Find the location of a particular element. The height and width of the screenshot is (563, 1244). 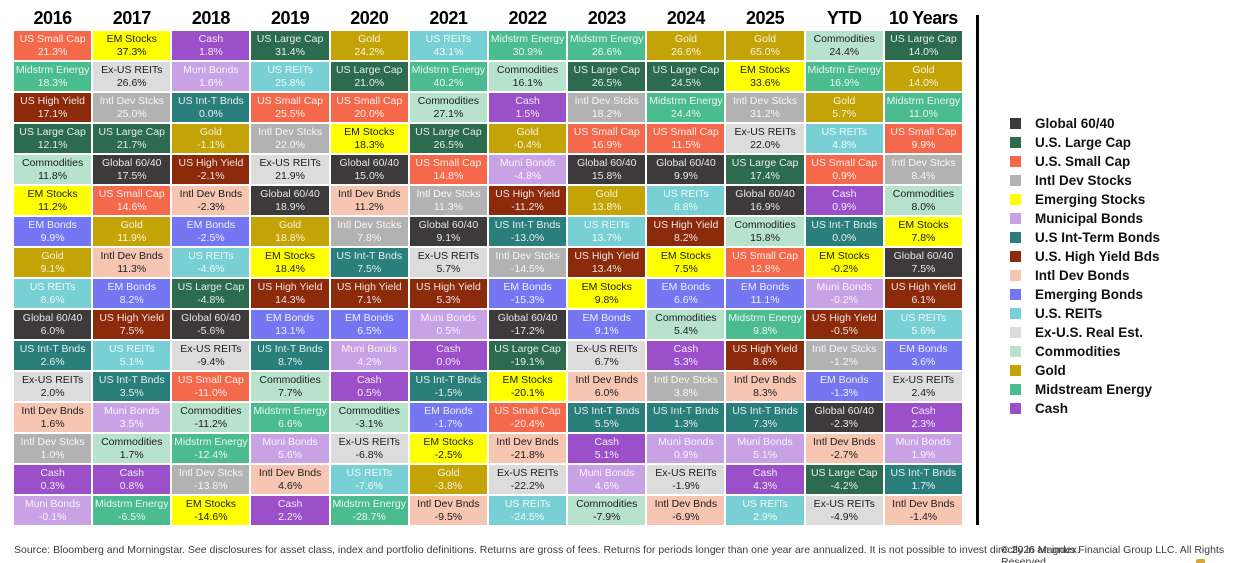

return-value: 8.0% is located at coordinates (923, 206).